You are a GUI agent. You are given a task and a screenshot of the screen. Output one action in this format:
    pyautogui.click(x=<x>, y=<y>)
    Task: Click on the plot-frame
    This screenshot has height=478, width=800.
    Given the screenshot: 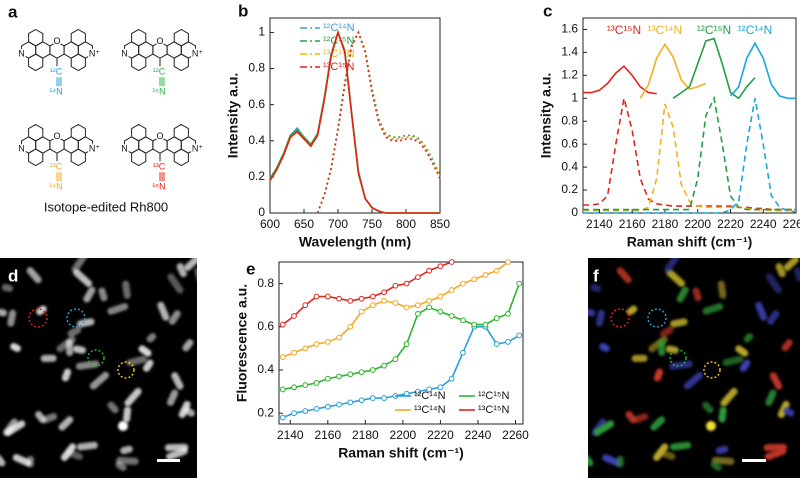 What is the action you would take?
    pyautogui.click(x=401, y=343)
    